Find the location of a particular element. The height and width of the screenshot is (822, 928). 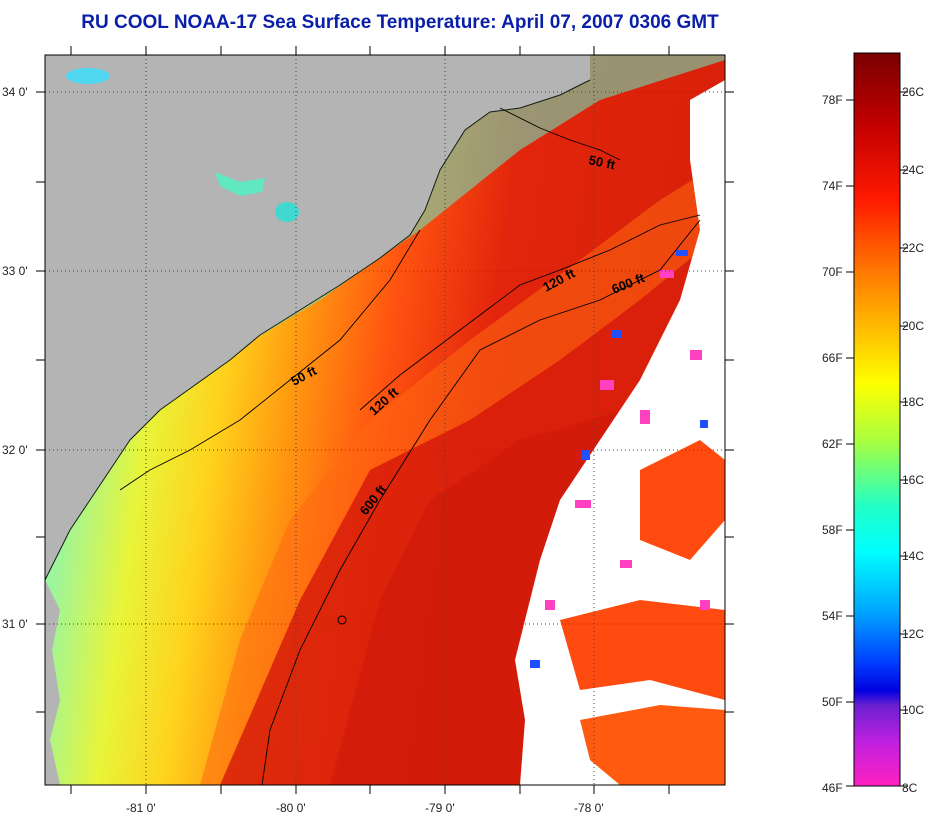

colorbar-f-label: 78F is located at coordinates (832, 100).